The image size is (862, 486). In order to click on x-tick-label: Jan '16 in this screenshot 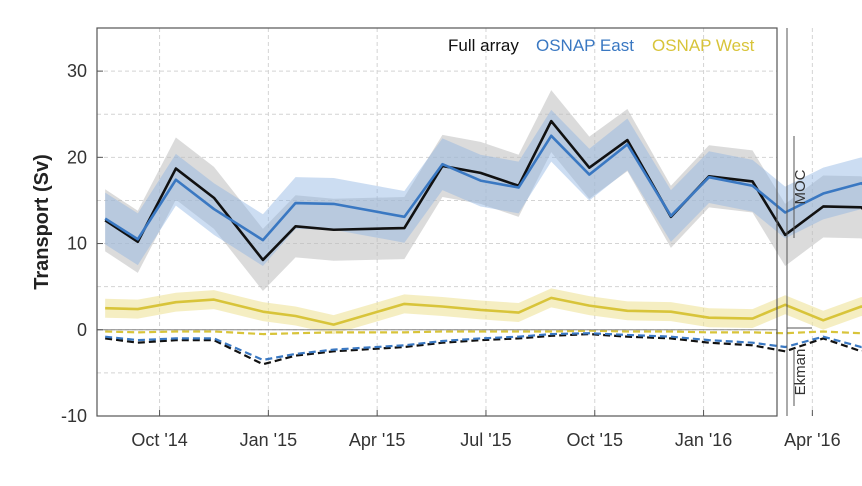, I will do `click(703, 440)`.